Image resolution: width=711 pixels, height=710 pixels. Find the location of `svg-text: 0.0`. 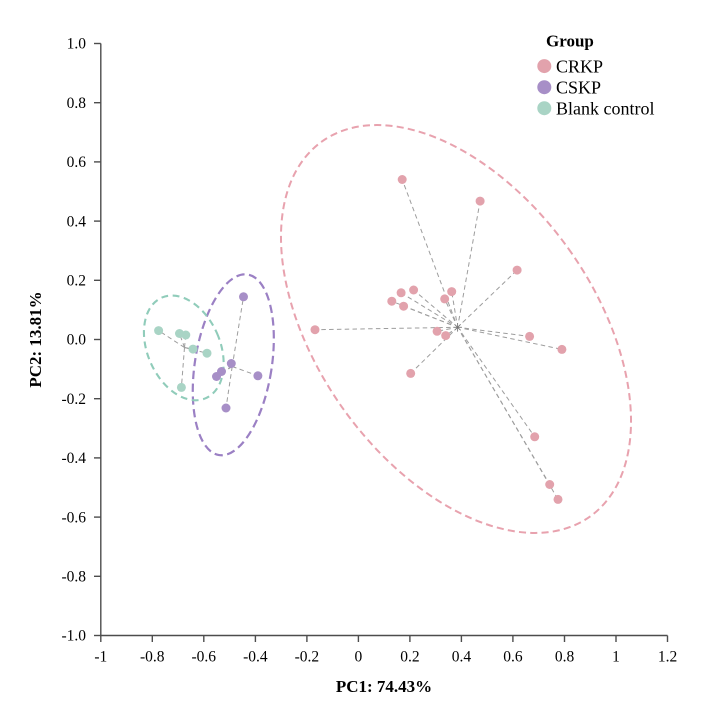

svg-text: 0.0 is located at coordinates (77, 340).